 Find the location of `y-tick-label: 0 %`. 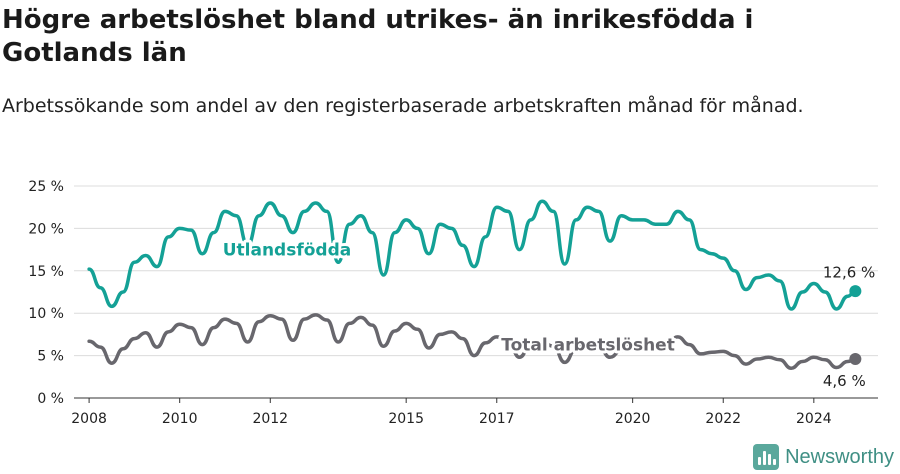

y-tick-label: 0 % is located at coordinates (50, 399).